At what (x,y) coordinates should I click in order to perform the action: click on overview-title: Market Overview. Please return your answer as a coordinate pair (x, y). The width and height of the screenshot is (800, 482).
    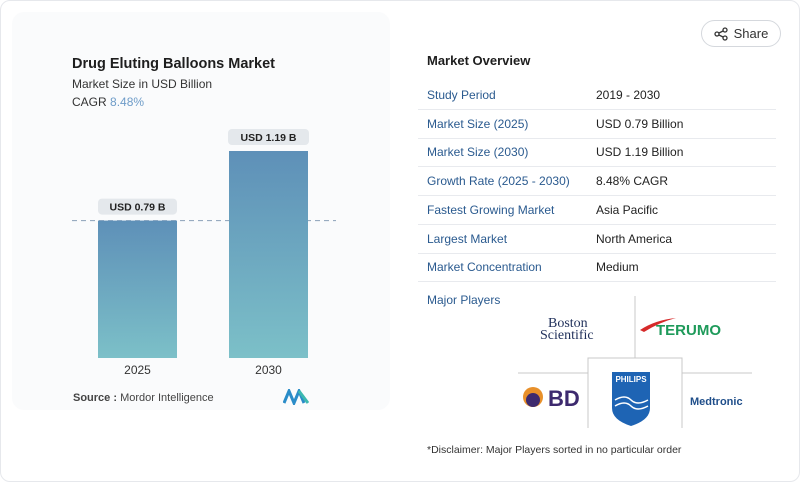
    Looking at the image, I should click on (479, 60).